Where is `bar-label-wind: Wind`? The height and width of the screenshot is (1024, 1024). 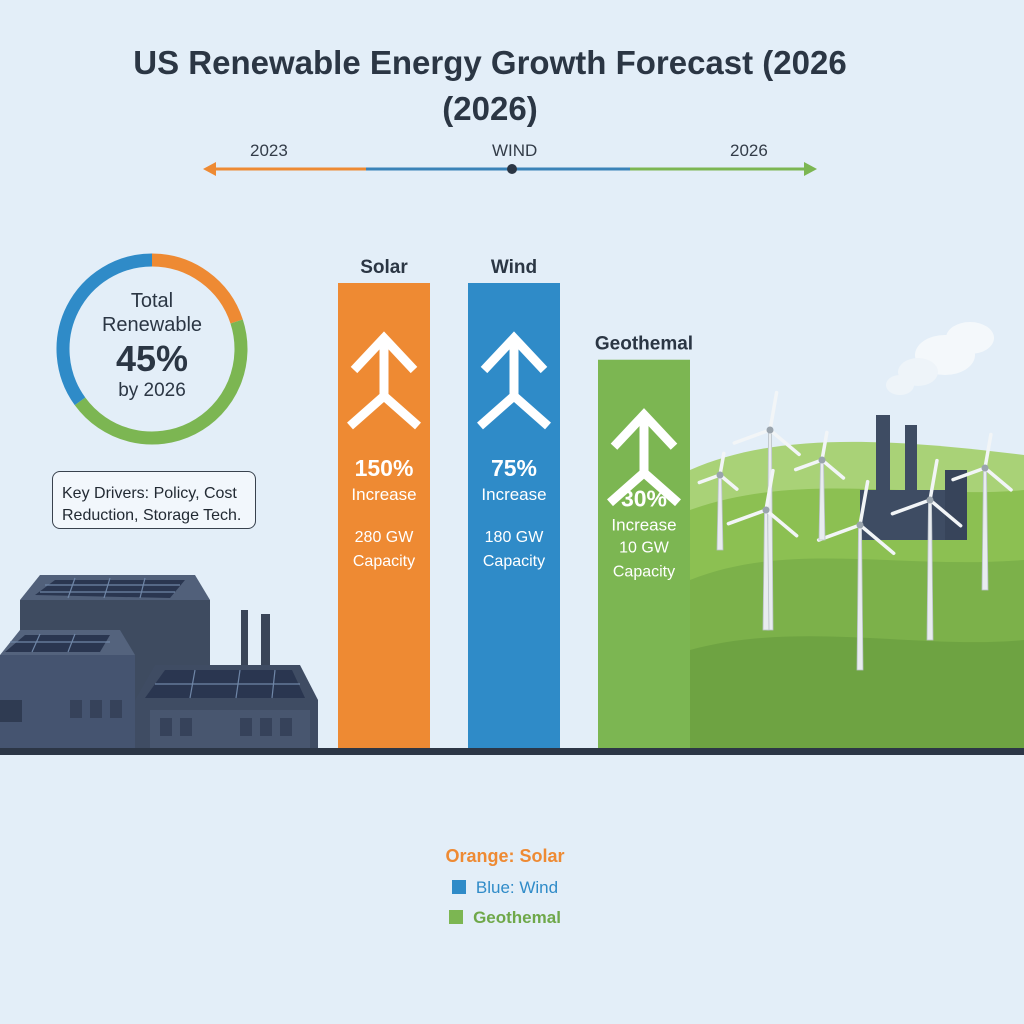 bar-label-wind: Wind is located at coordinates (514, 267).